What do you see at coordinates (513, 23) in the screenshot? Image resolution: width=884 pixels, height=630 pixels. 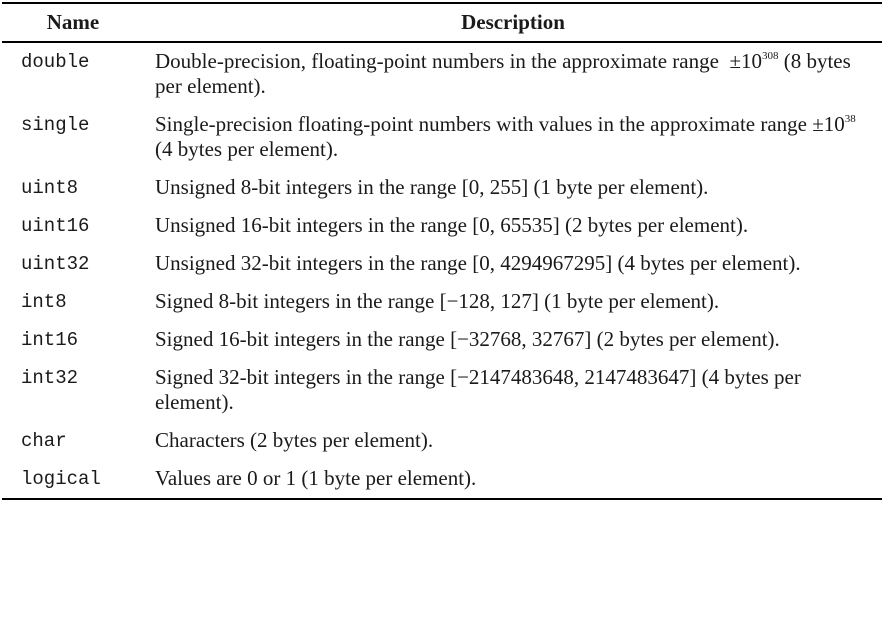 I see `description-column-header: Description` at bounding box center [513, 23].